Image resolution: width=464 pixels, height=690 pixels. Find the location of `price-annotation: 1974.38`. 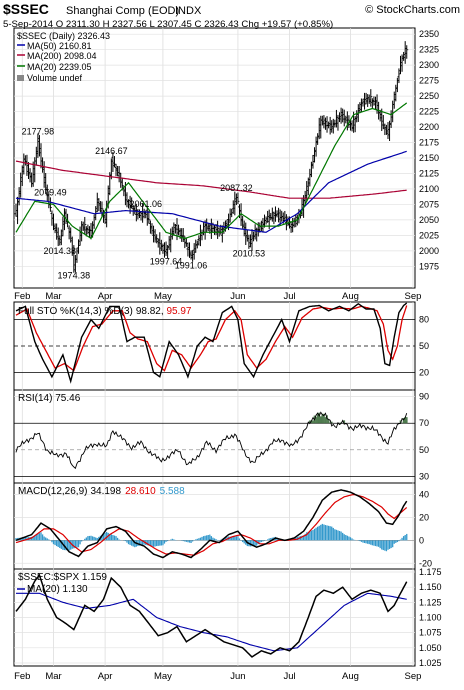

price-annotation: 1974.38 is located at coordinates (74, 276).